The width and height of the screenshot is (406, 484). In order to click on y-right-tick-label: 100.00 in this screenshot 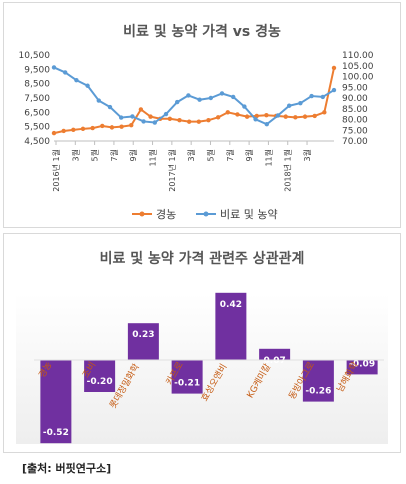, I will do `click(358, 78)`.